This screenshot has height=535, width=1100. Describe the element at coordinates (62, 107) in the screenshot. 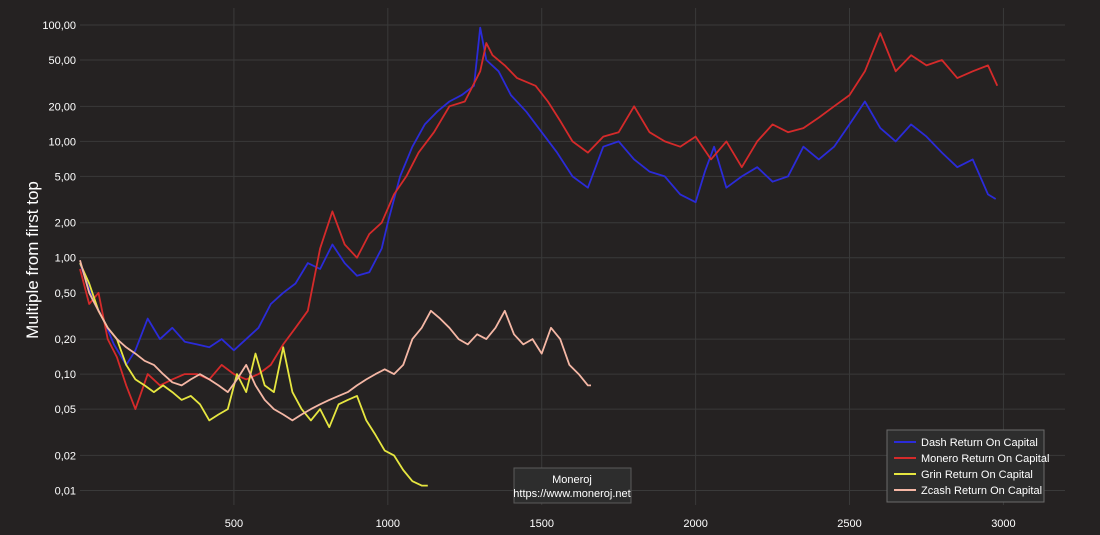

I see `y-tick-label: 20,00` at that location.